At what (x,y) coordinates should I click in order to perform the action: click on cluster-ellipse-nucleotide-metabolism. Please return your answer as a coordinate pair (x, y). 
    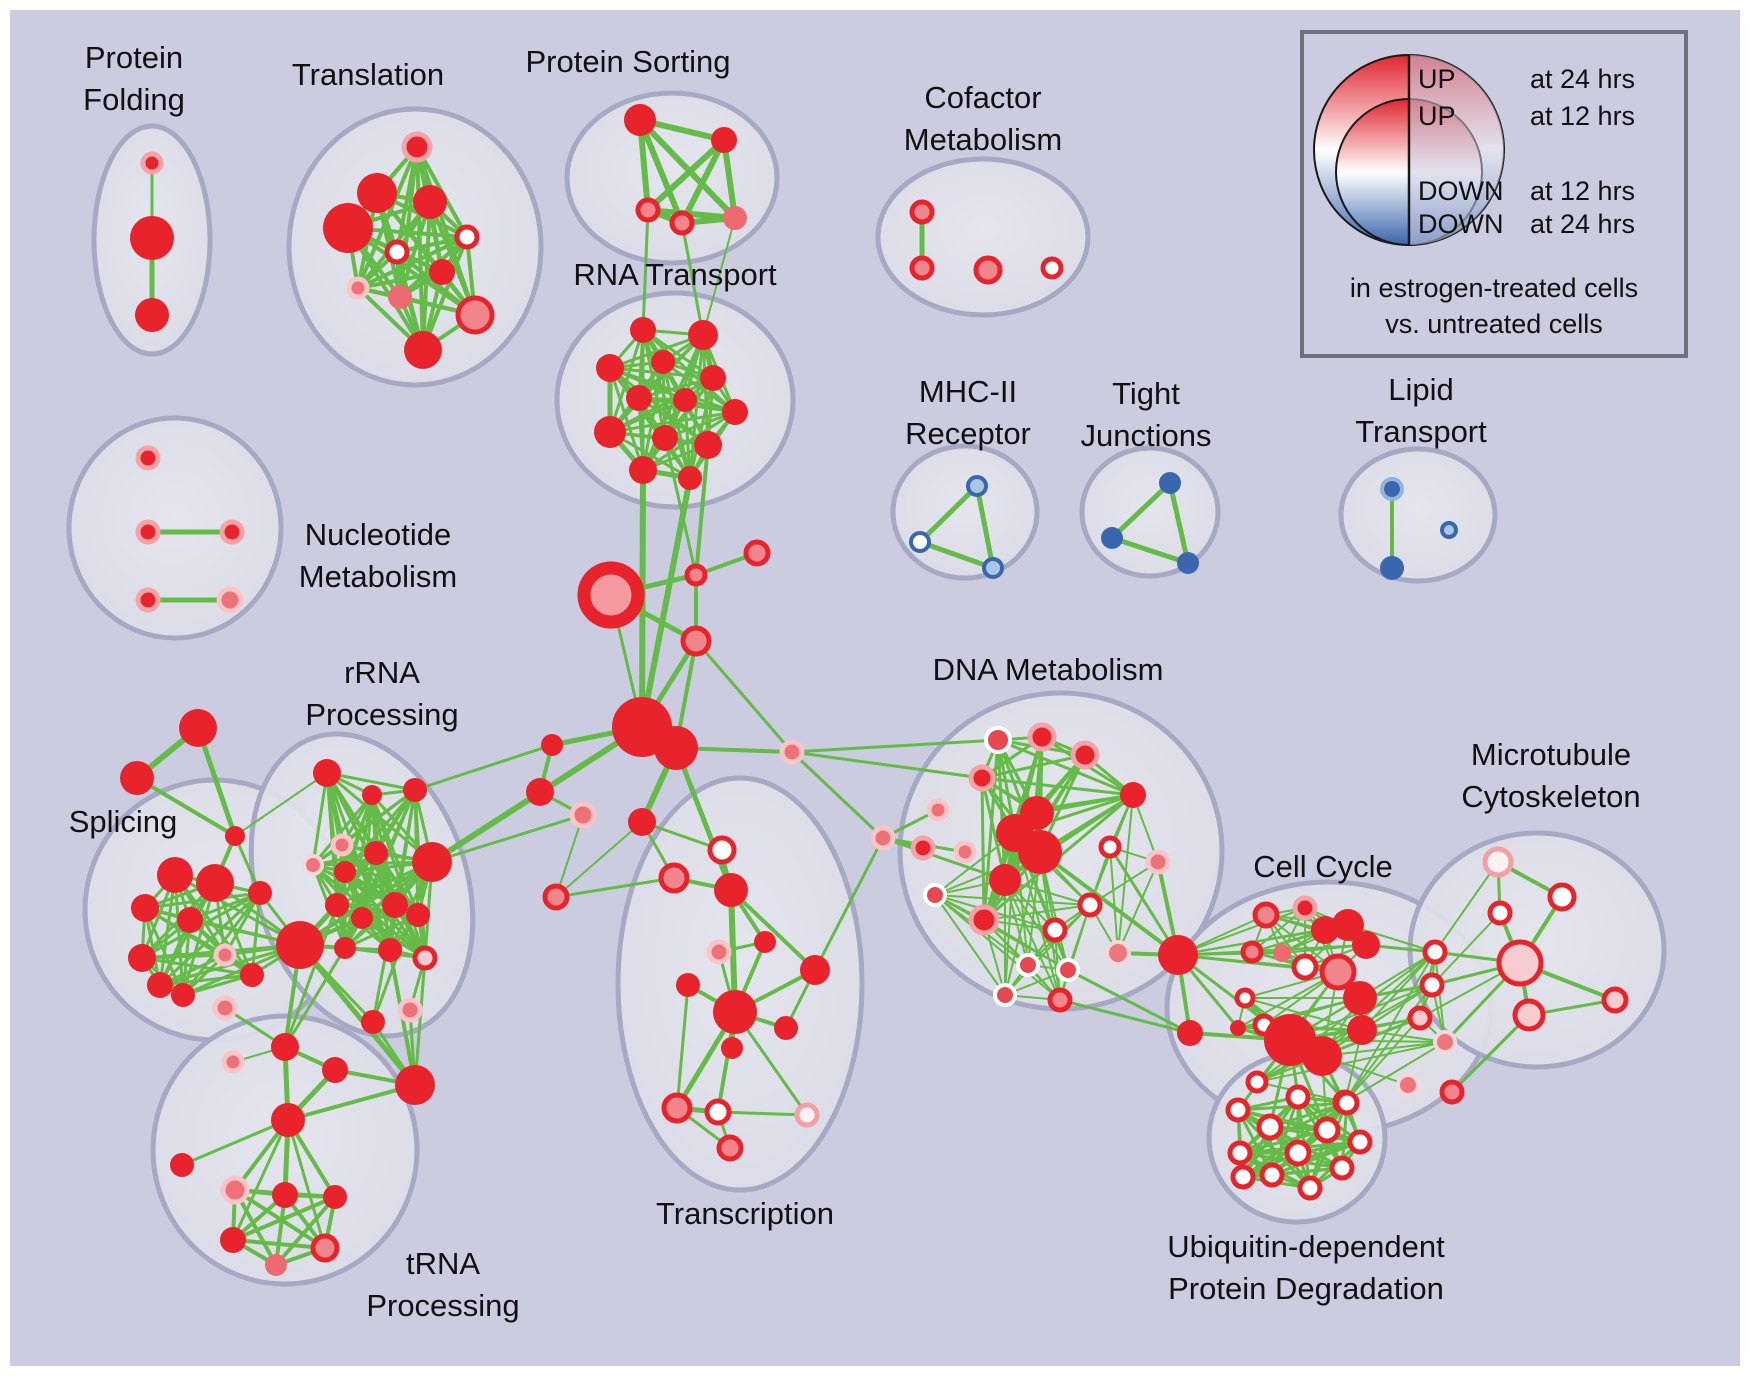
    Looking at the image, I should click on (175, 528).